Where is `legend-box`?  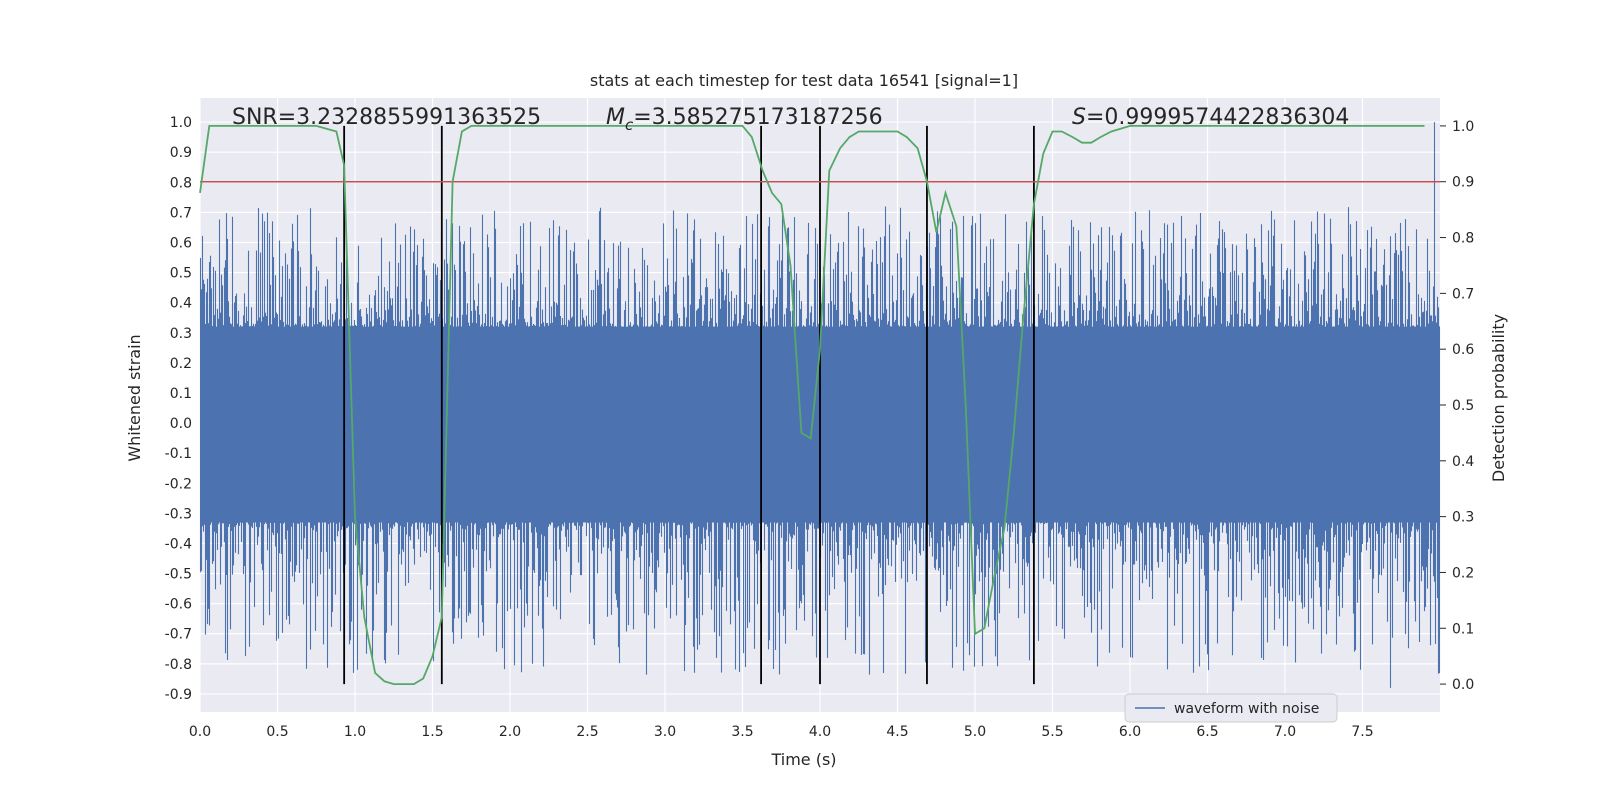 legend-box is located at coordinates (1231, 708).